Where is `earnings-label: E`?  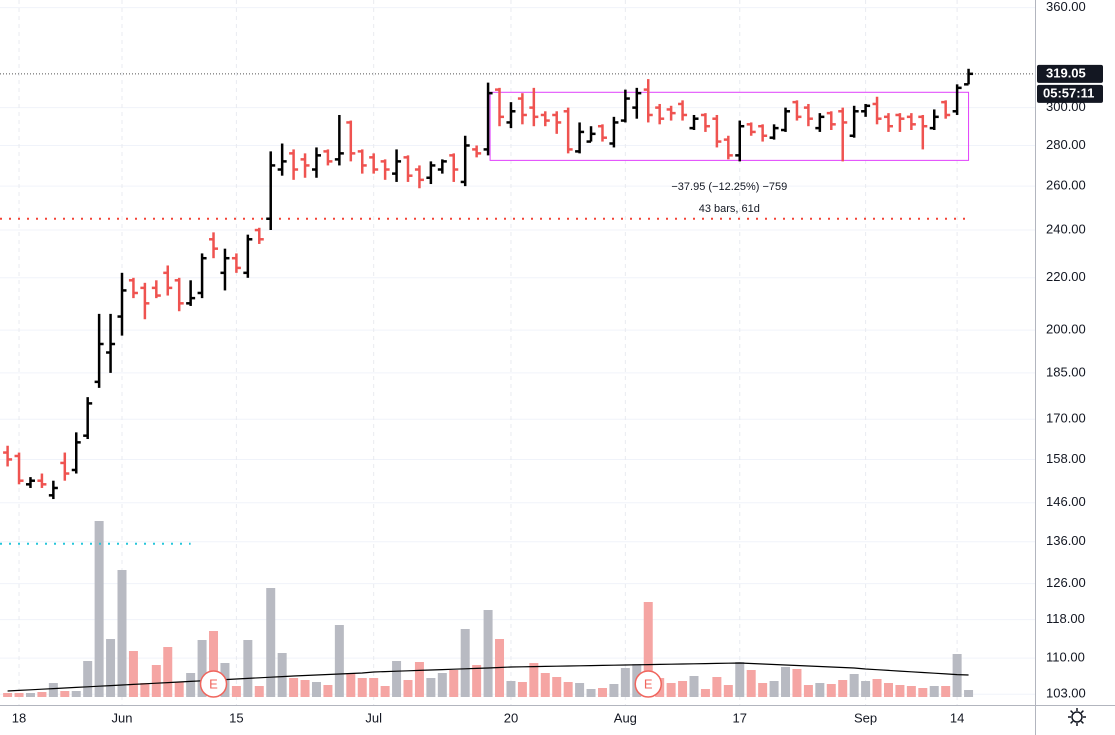
earnings-label: E is located at coordinates (213, 683).